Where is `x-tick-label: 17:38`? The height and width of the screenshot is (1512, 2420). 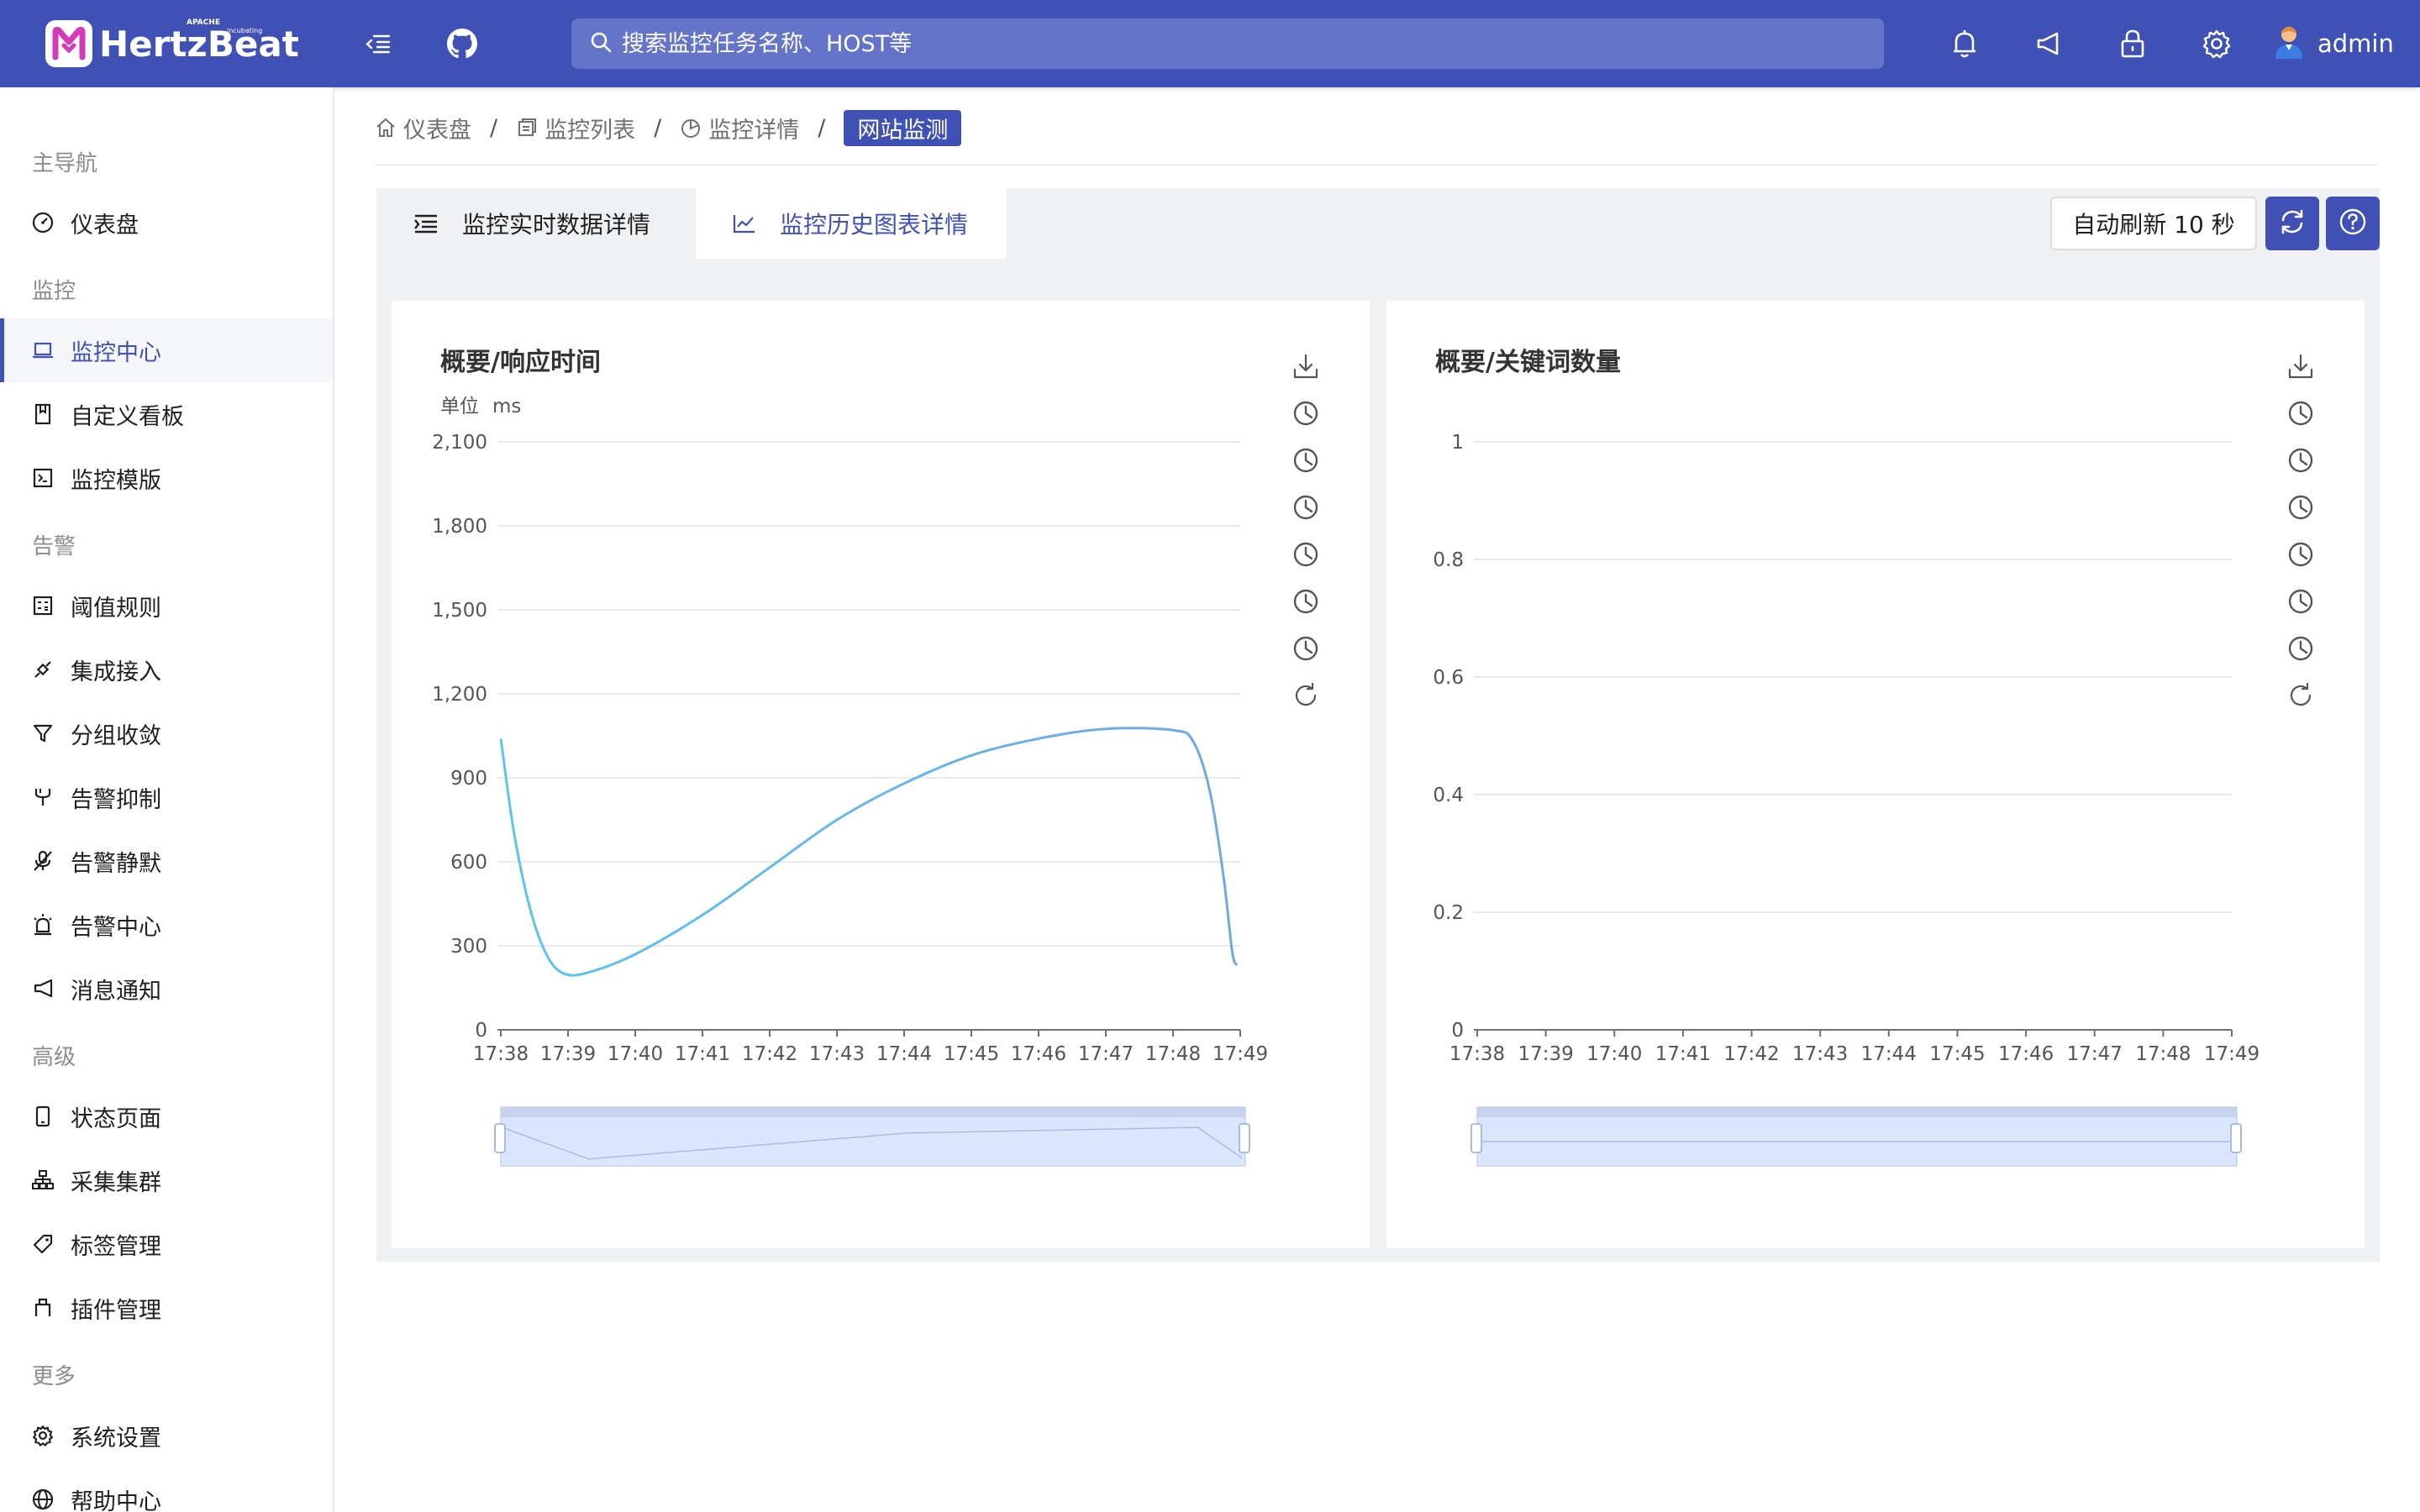
x-tick-label: 17:38 is located at coordinates (501, 1054).